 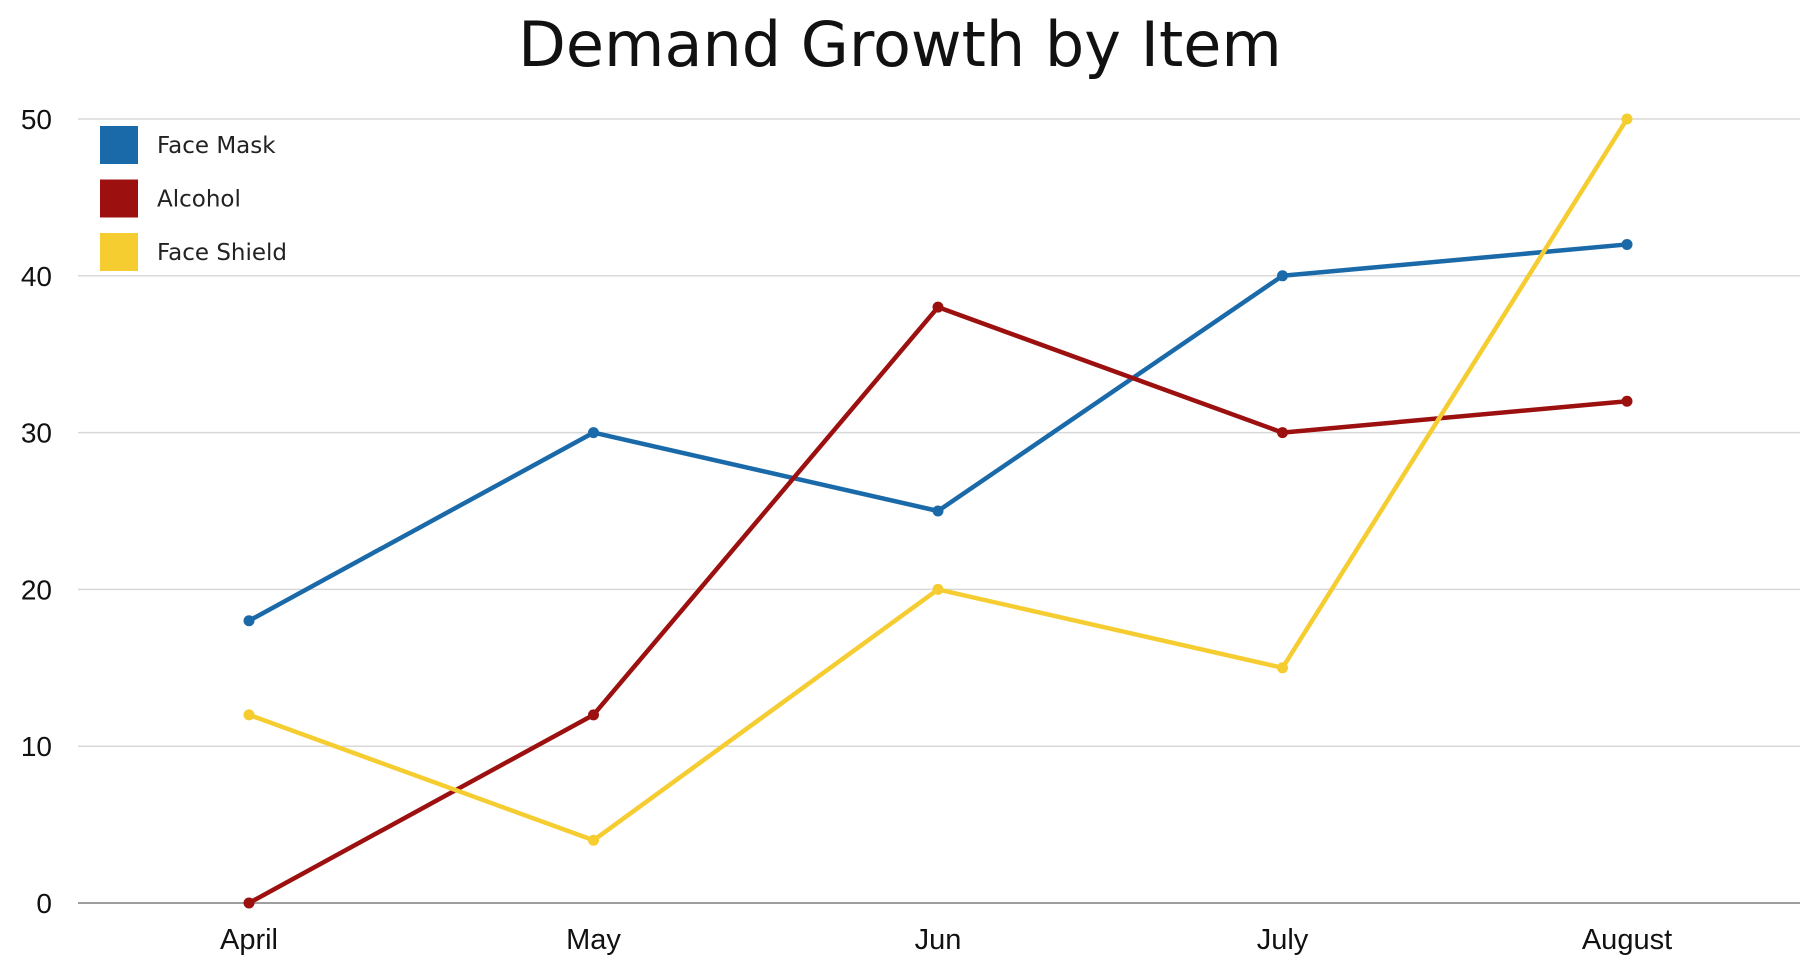 I want to click on y-tick-label: 20, so click(x=36, y=589).